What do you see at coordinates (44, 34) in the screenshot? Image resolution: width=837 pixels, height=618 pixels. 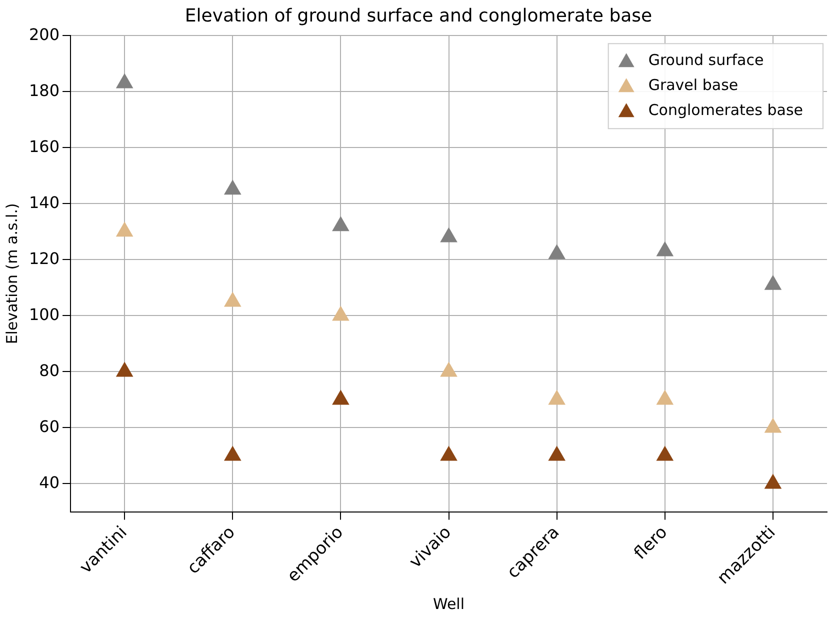 I see `y-tick-label: 200` at bounding box center [44, 34].